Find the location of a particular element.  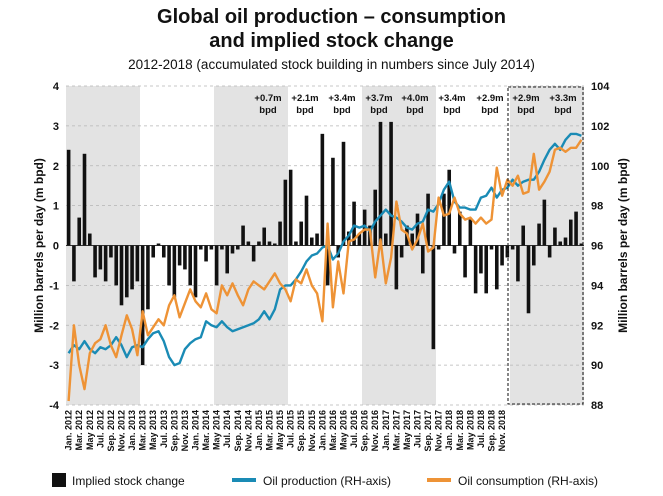

x-axis-tick-label: Nov. 2017 is located at coordinates (439, 430).